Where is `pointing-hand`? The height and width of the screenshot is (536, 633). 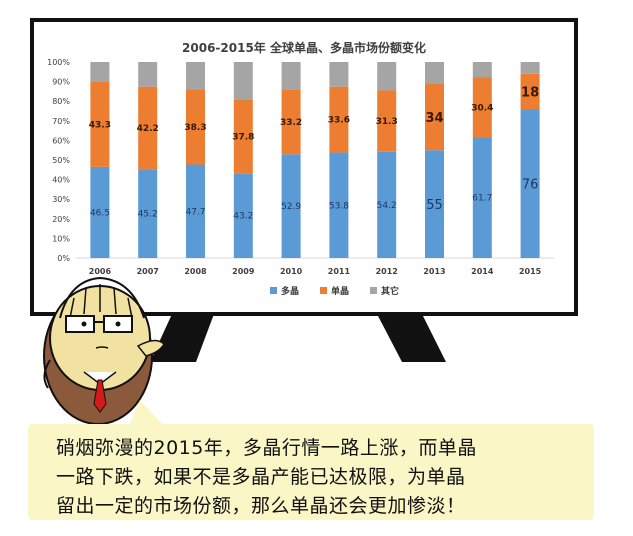
pointing-hand is located at coordinates (150, 348).